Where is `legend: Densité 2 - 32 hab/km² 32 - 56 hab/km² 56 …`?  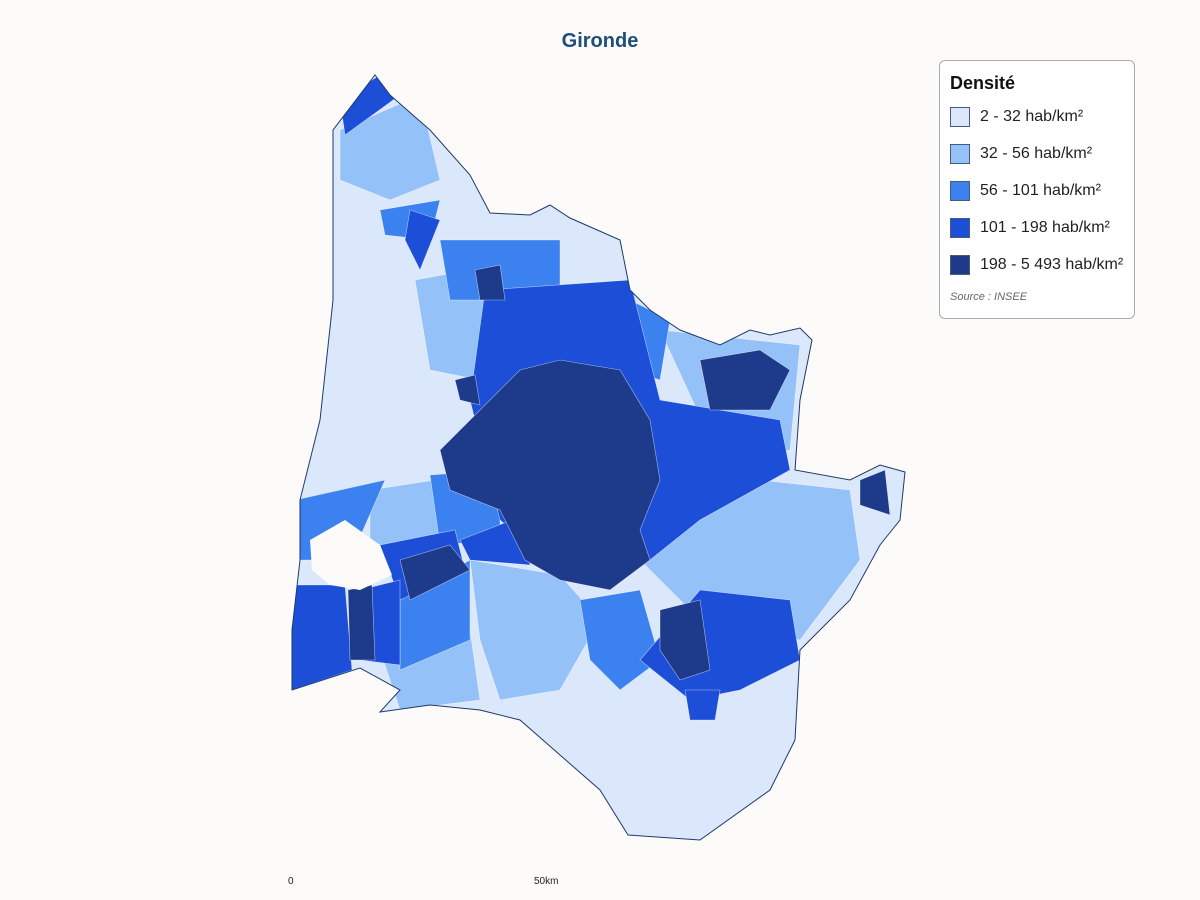
legend: Densité 2 - 32 hab/km² 32 - 56 hab/km² 56 … is located at coordinates (1037, 189).